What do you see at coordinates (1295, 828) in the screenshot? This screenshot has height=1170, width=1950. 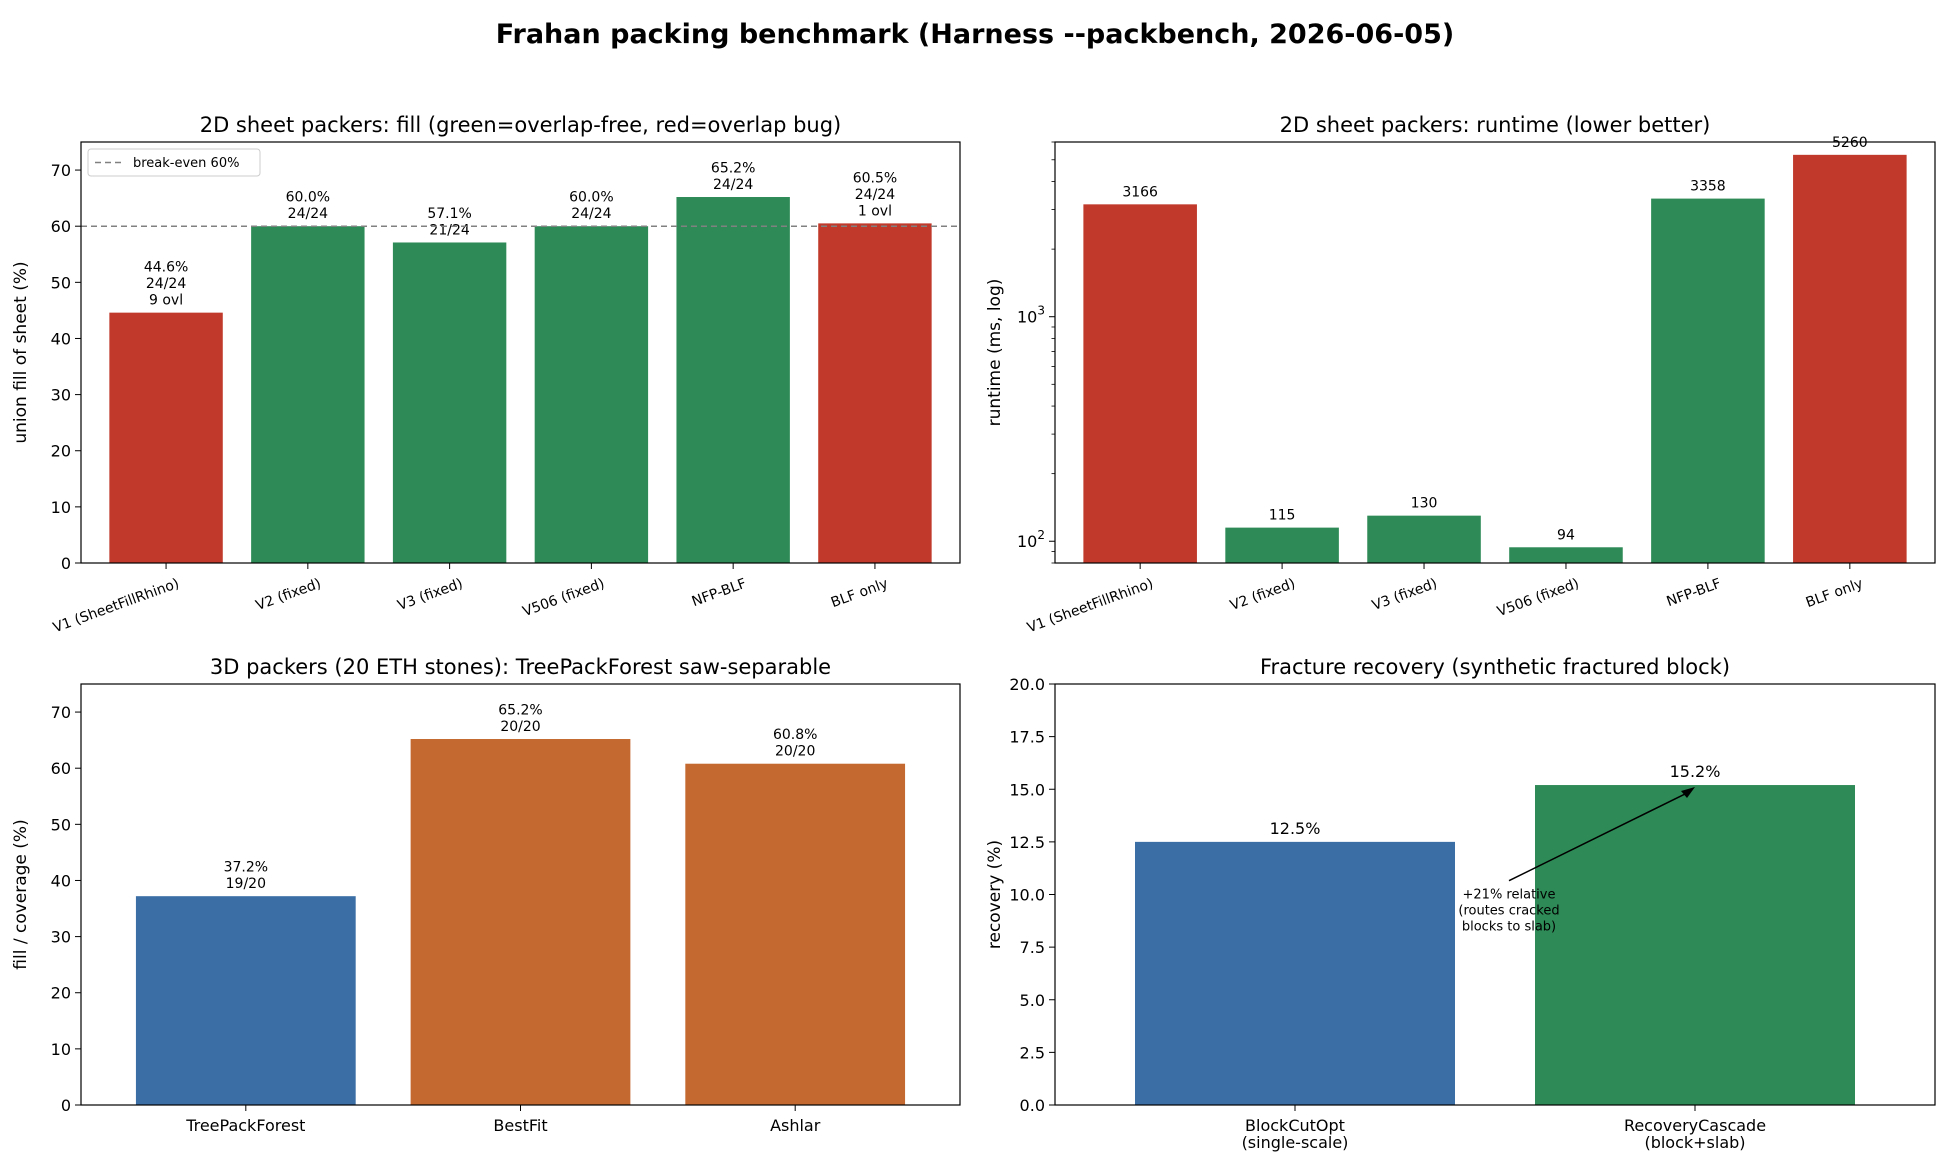 I see `data-label: 12.5%` at bounding box center [1295, 828].